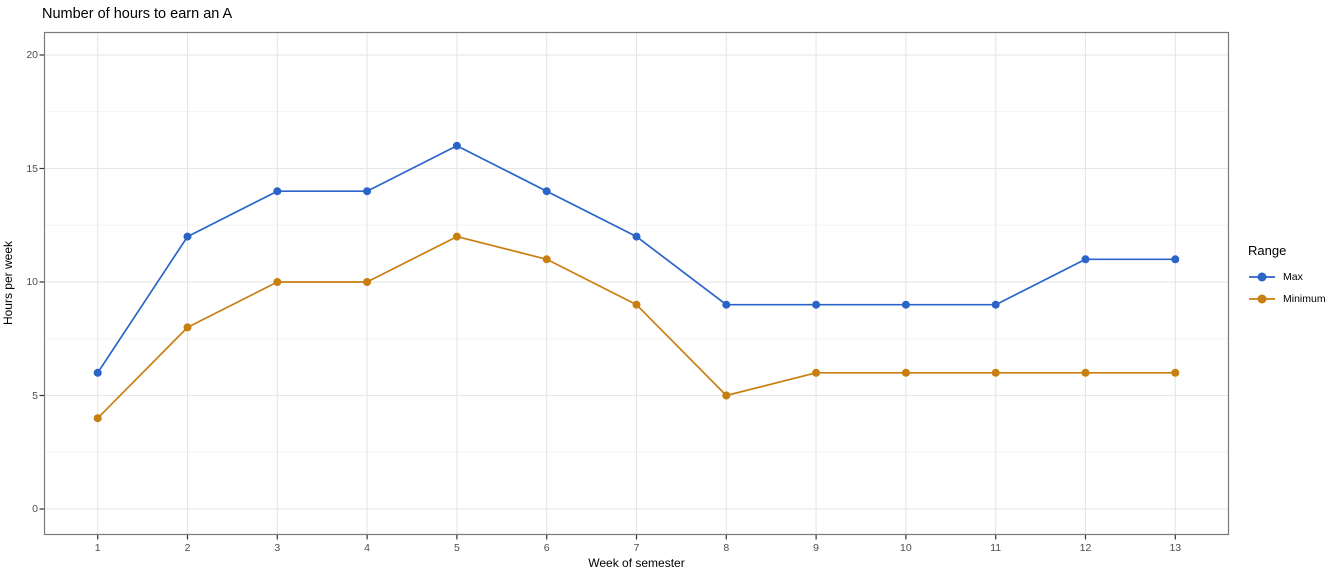  Describe the element at coordinates (726, 548) in the screenshot. I see `x-tick-label: 8` at that location.